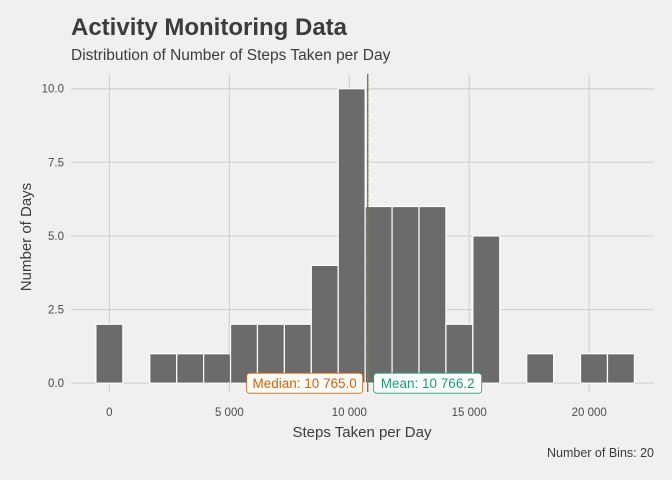 Image resolution: width=672 pixels, height=480 pixels. I want to click on median-label: Median: 10 765.0, so click(304, 383).